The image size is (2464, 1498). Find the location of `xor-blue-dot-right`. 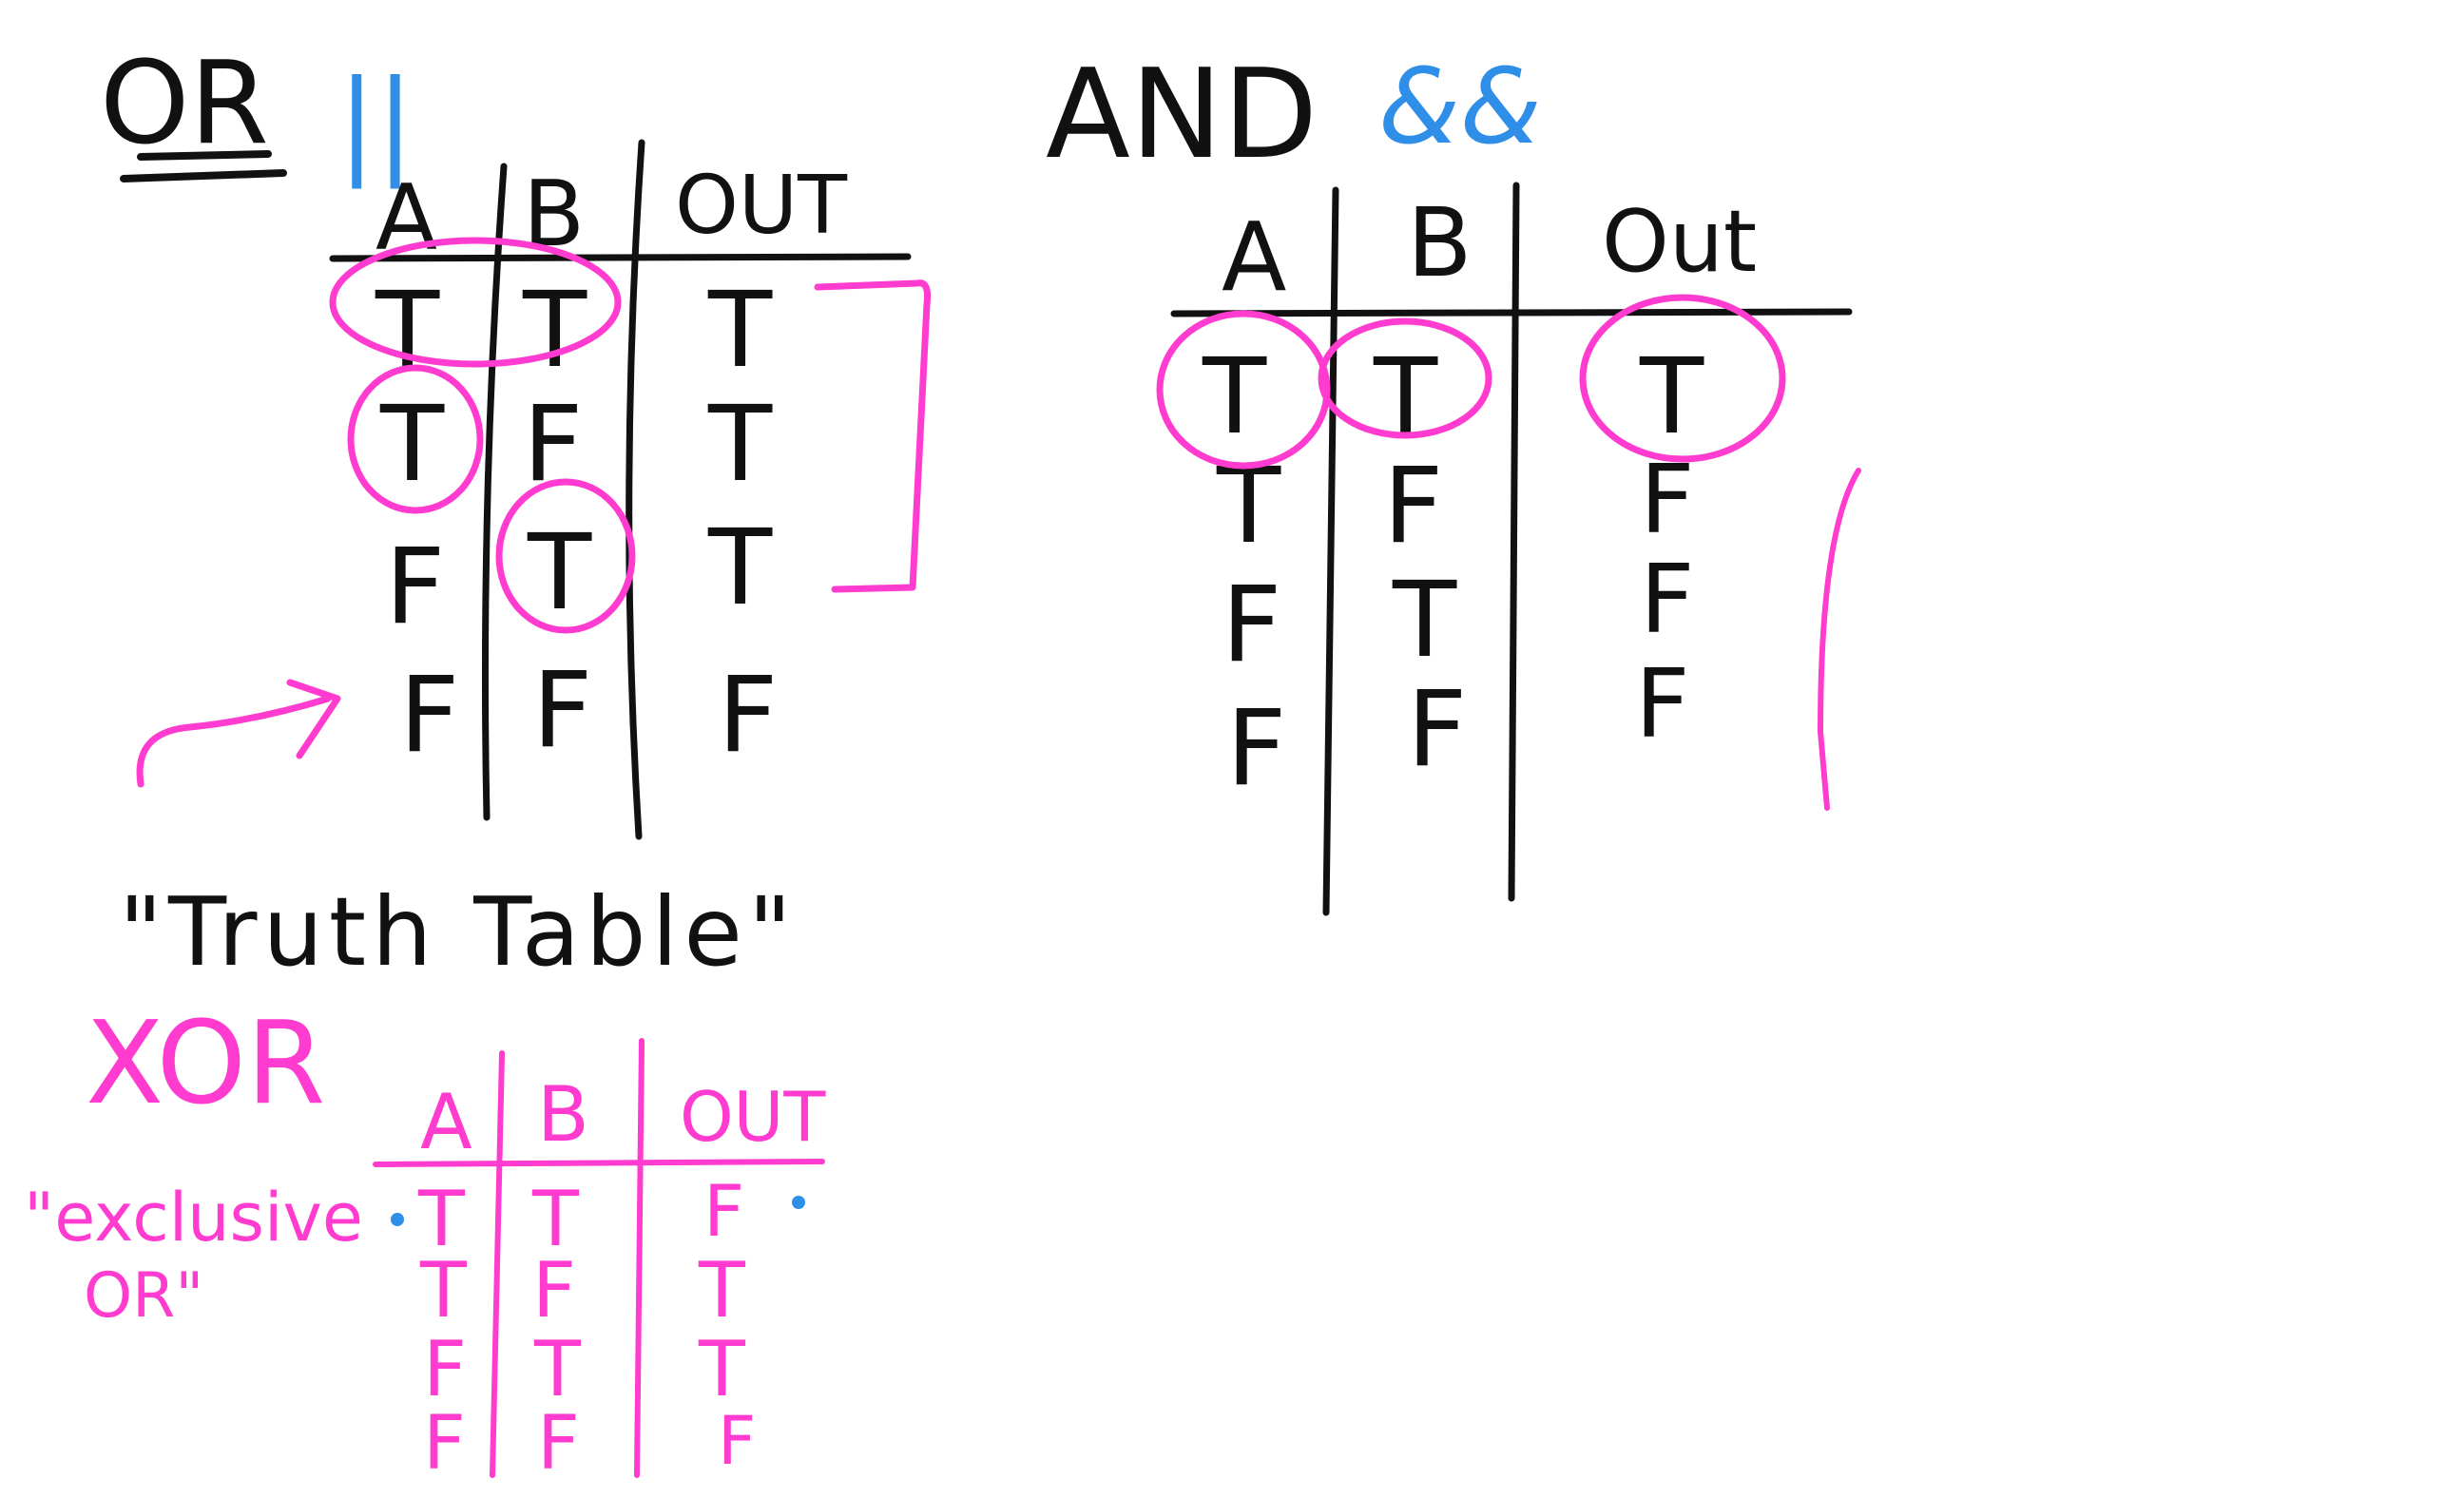

xor-blue-dot-right is located at coordinates (799, 1202).